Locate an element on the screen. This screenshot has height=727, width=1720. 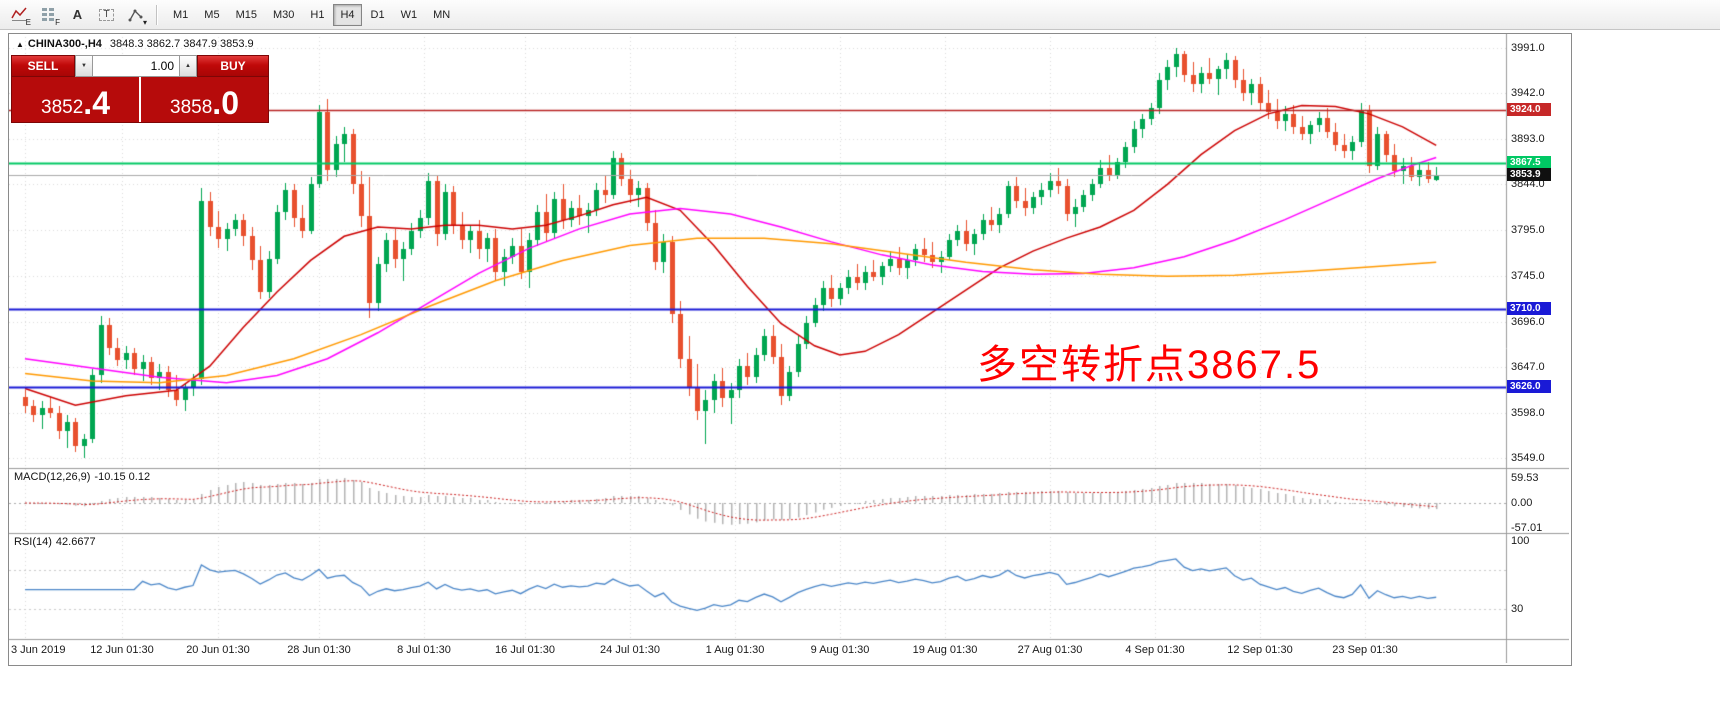
time-axis-label: 3 Jun 2019 is located at coordinates (38, 650).